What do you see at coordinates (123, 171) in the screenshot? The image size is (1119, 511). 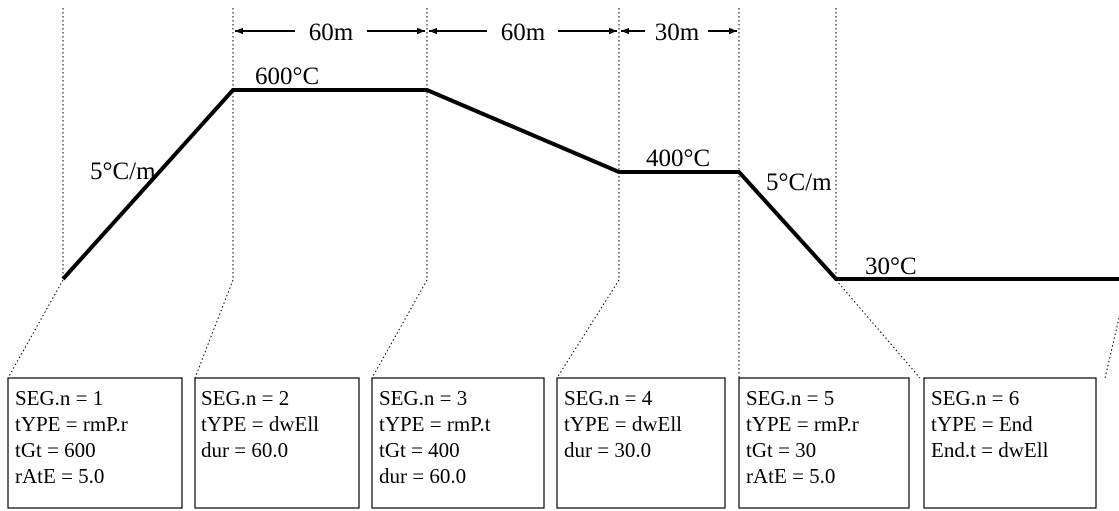 I see `rate-label-ramp-up: 5°C/m` at bounding box center [123, 171].